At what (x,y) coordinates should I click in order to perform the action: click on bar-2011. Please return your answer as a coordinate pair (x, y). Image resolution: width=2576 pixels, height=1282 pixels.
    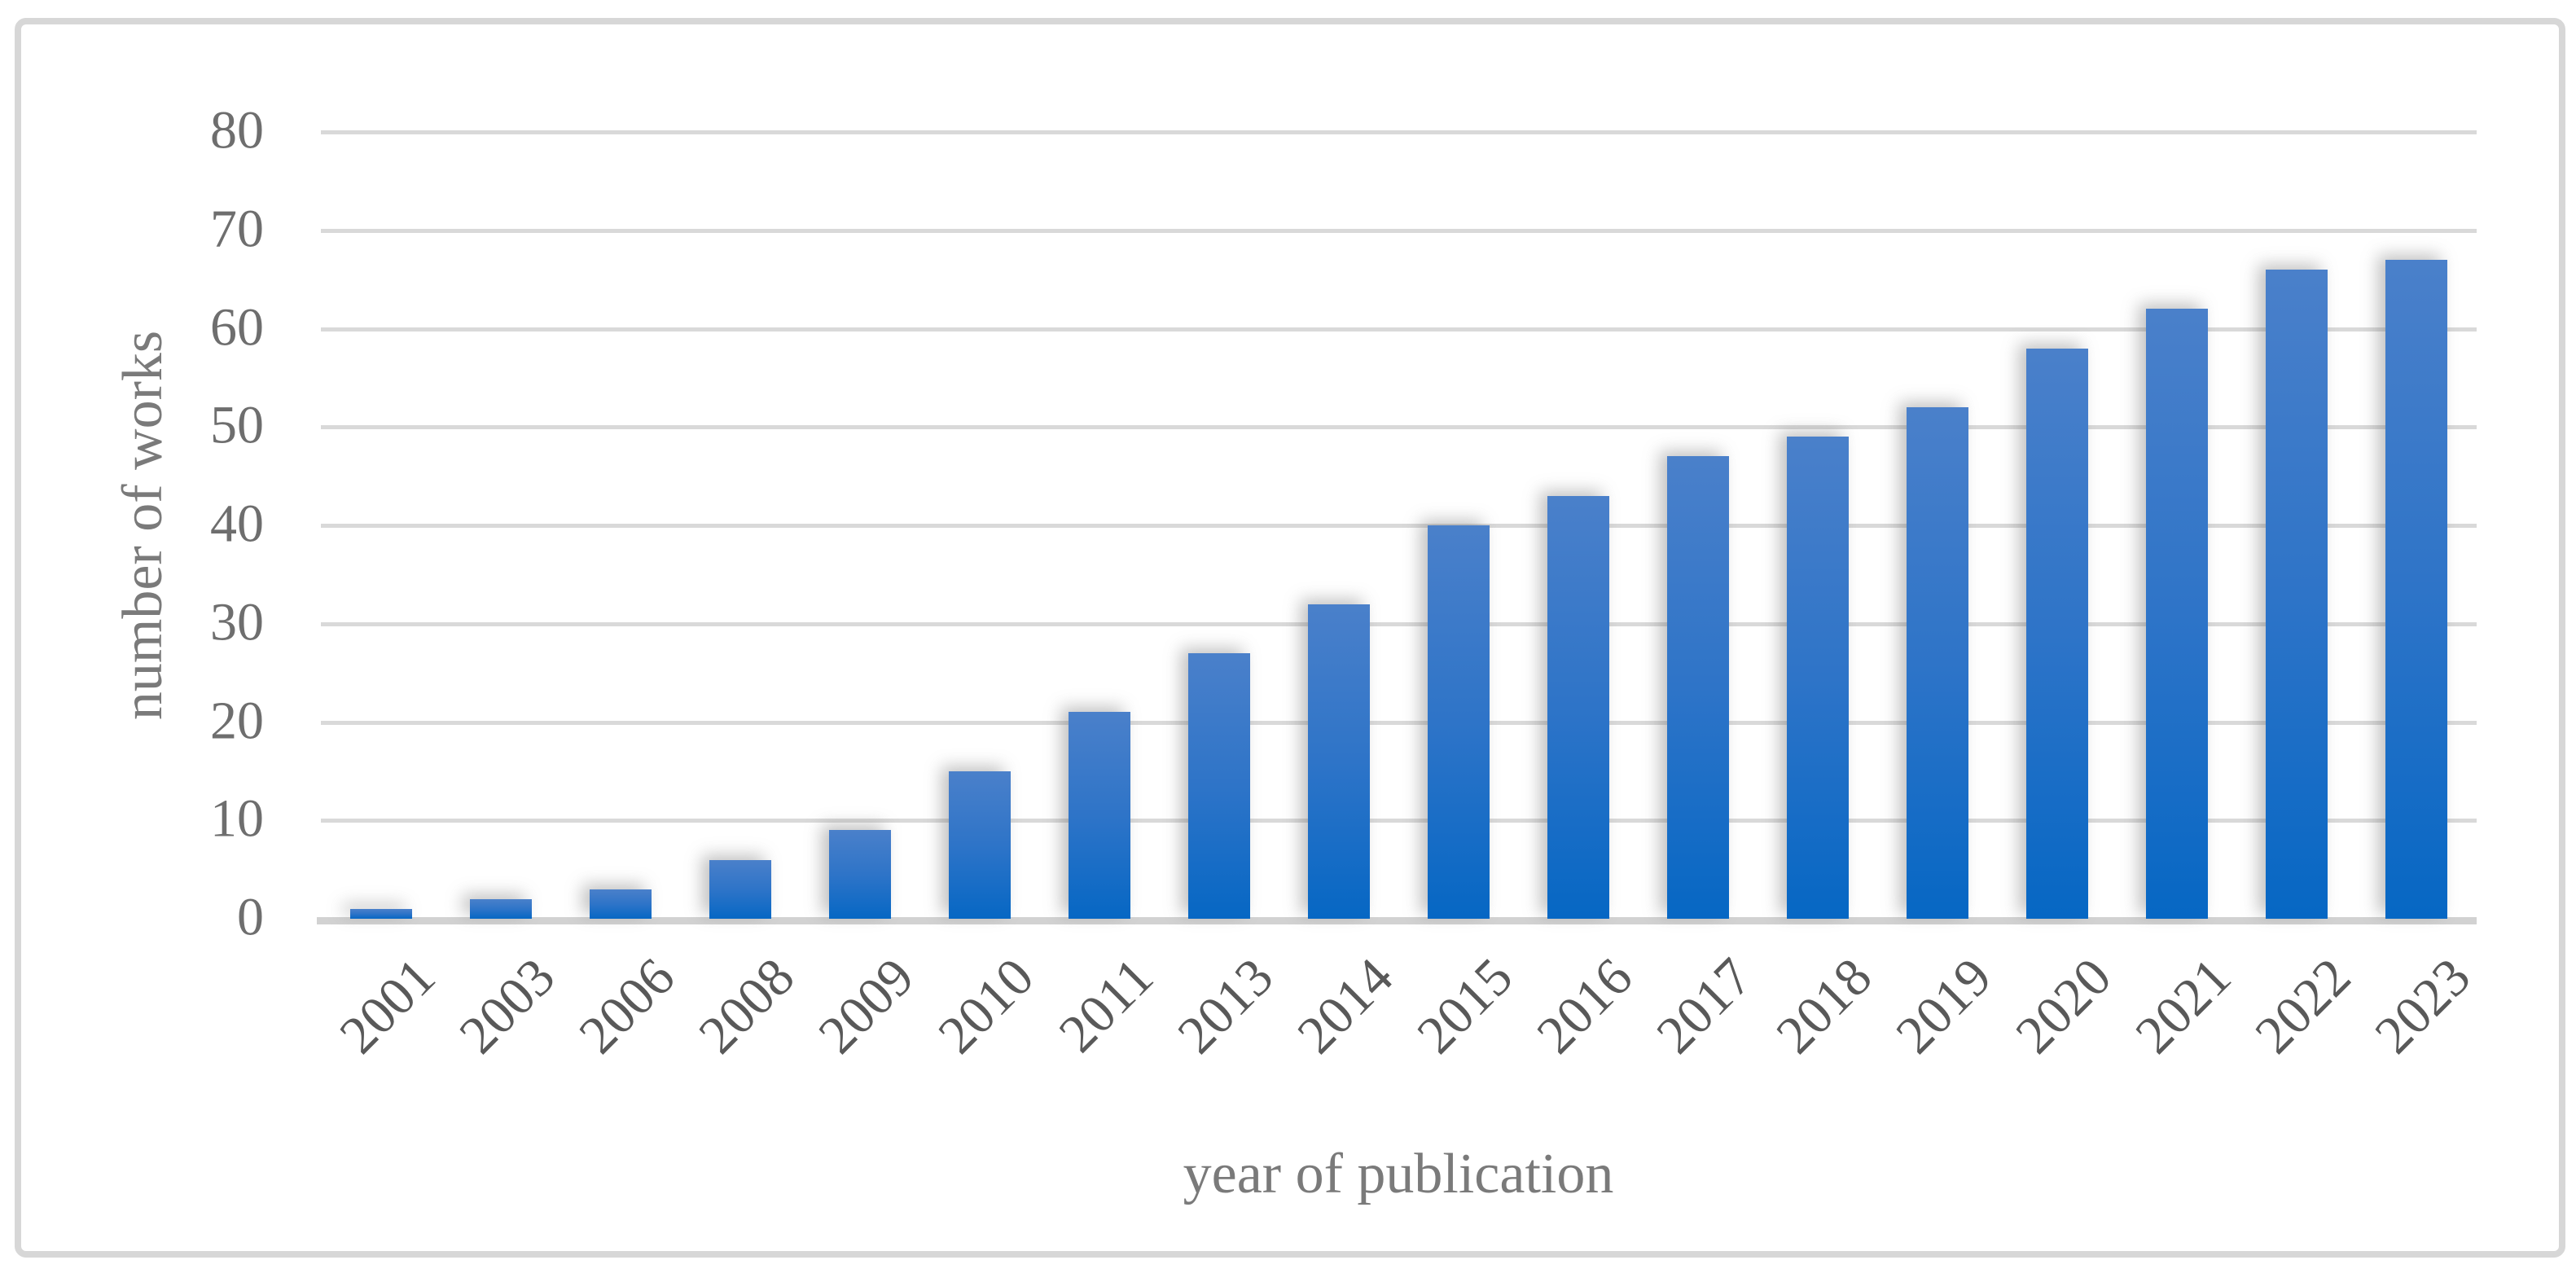
    Looking at the image, I should click on (1099, 815).